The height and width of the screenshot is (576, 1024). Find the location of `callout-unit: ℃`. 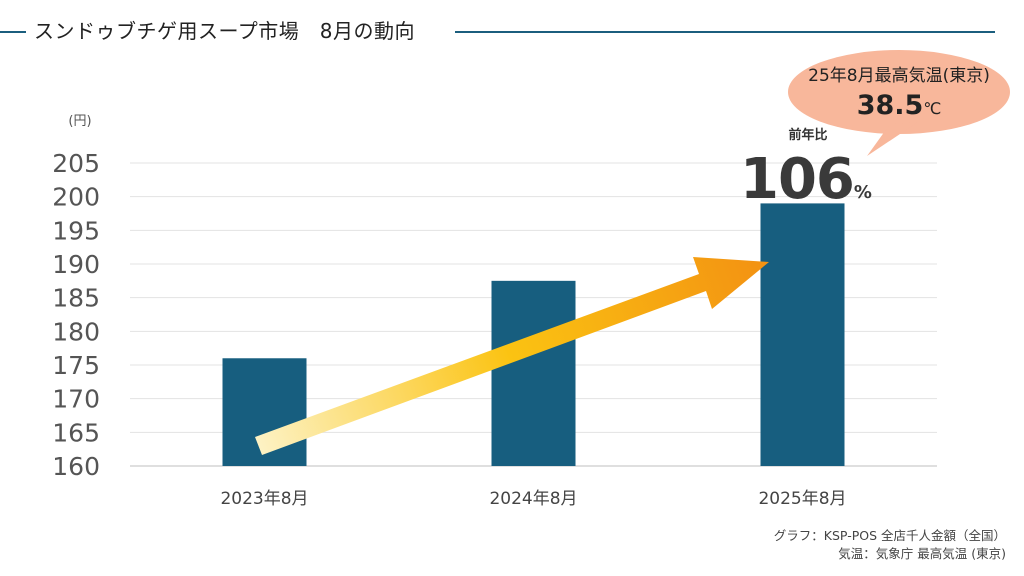

callout-unit: ℃ is located at coordinates (932, 108).